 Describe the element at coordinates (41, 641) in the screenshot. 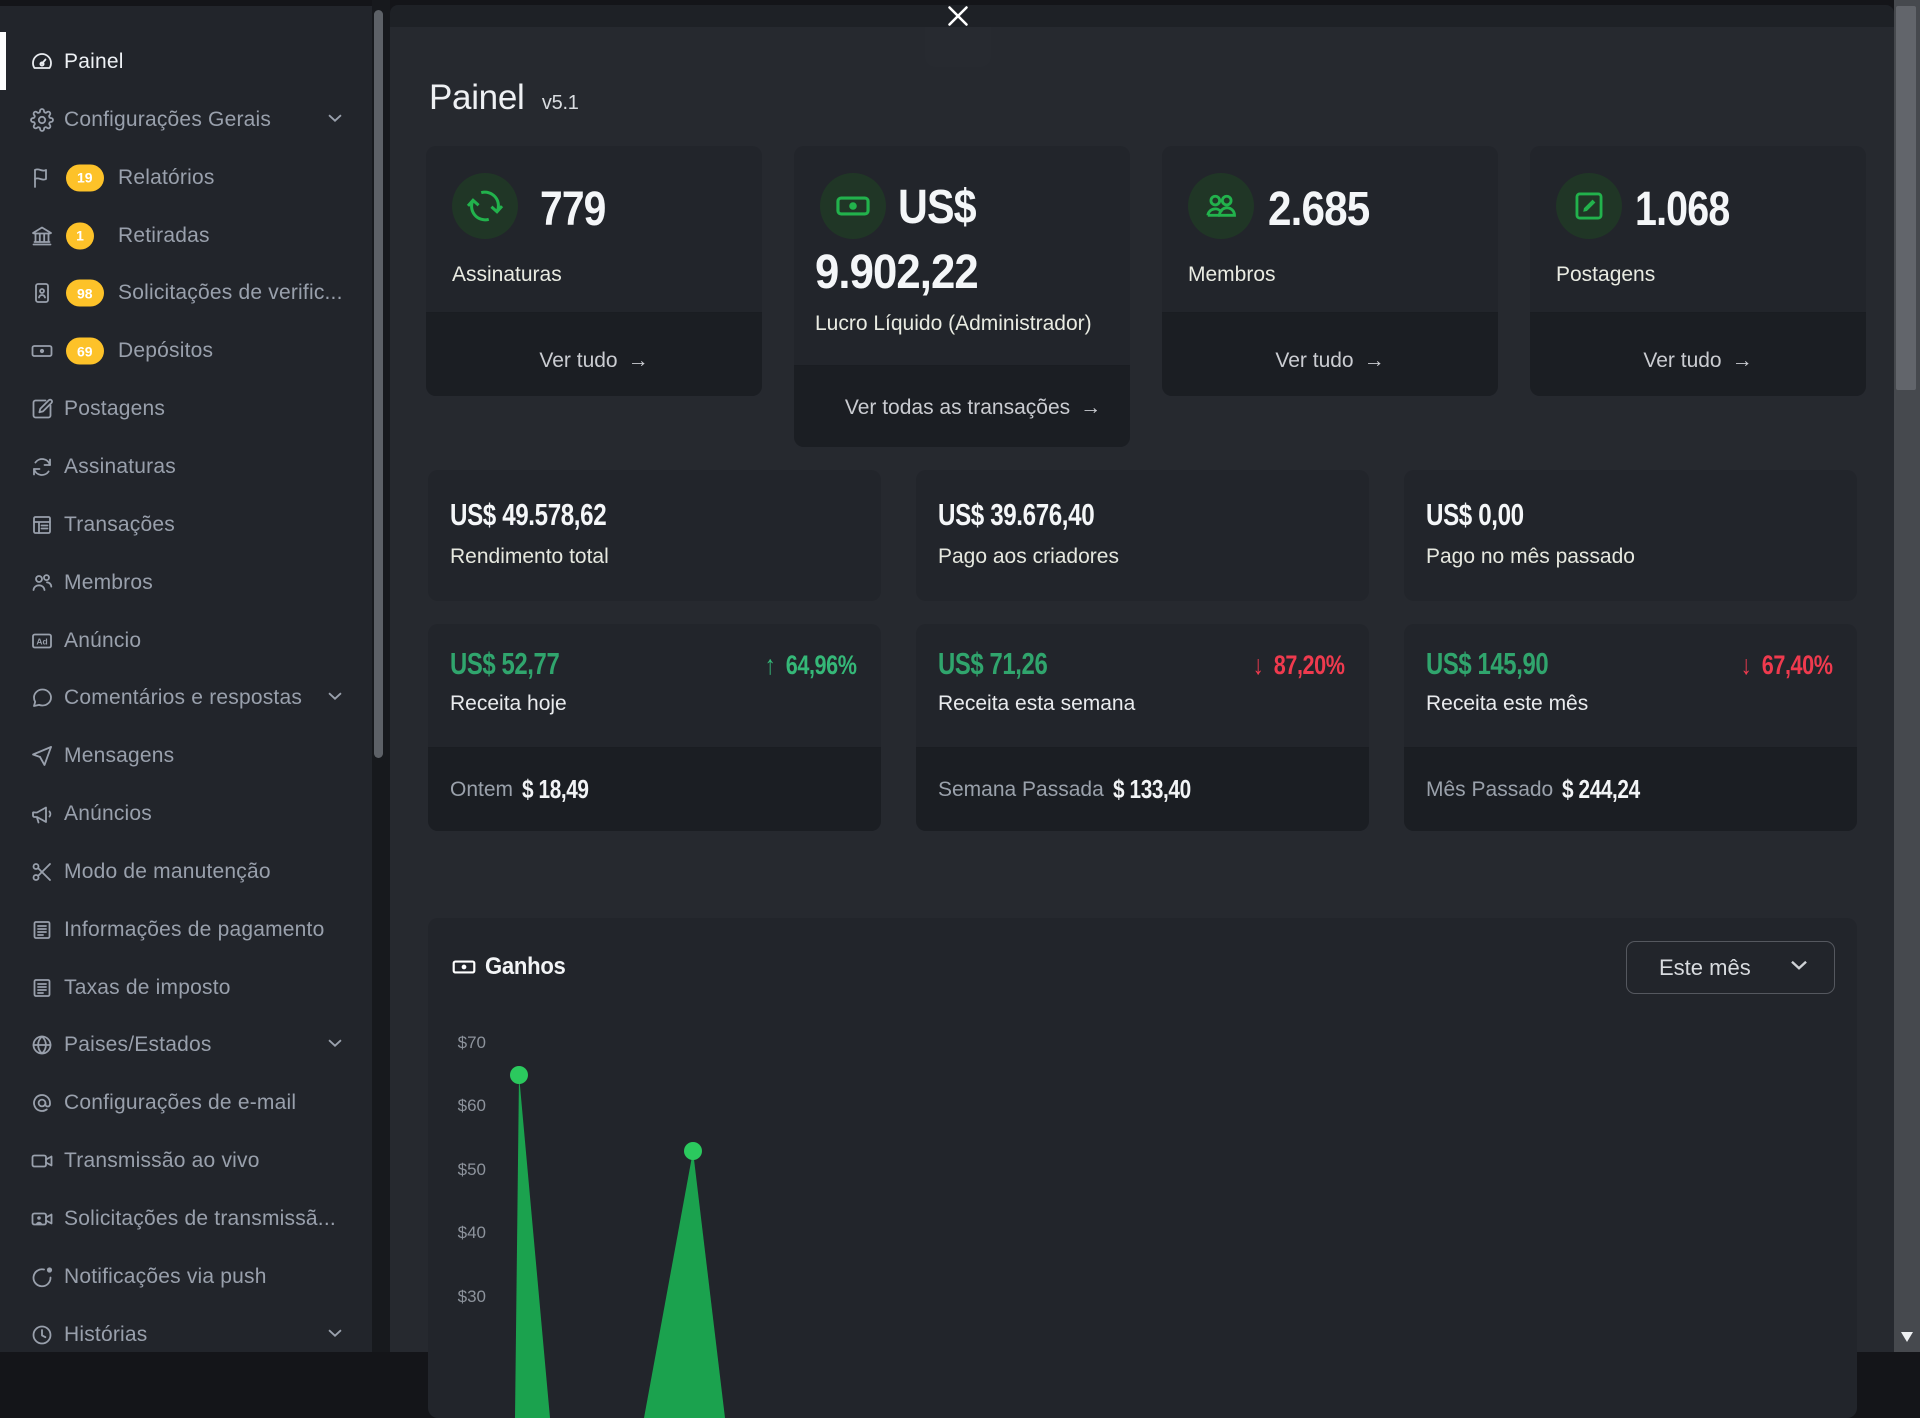

I see `svg-text: Ad` at that location.